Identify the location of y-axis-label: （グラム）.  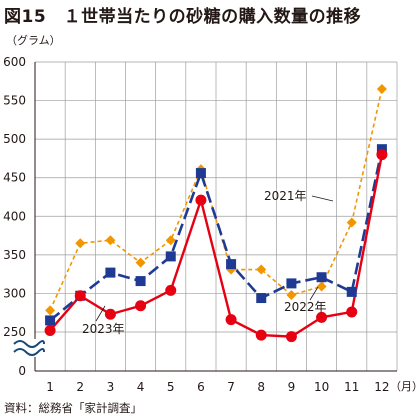
(33, 40).